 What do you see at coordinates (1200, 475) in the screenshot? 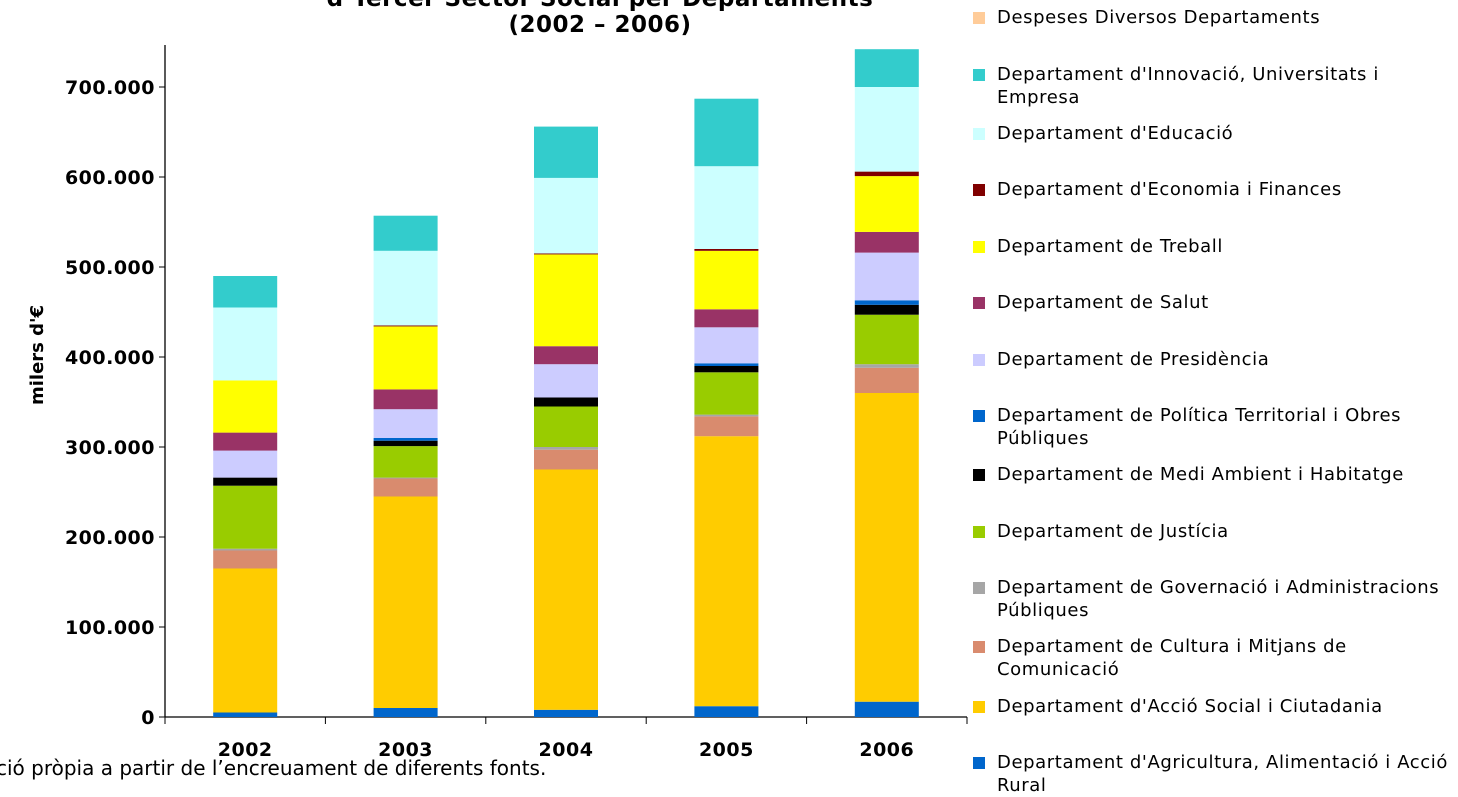
I see `legend-label: Departament de Medi Ambient i Habitatge` at bounding box center [1200, 475].